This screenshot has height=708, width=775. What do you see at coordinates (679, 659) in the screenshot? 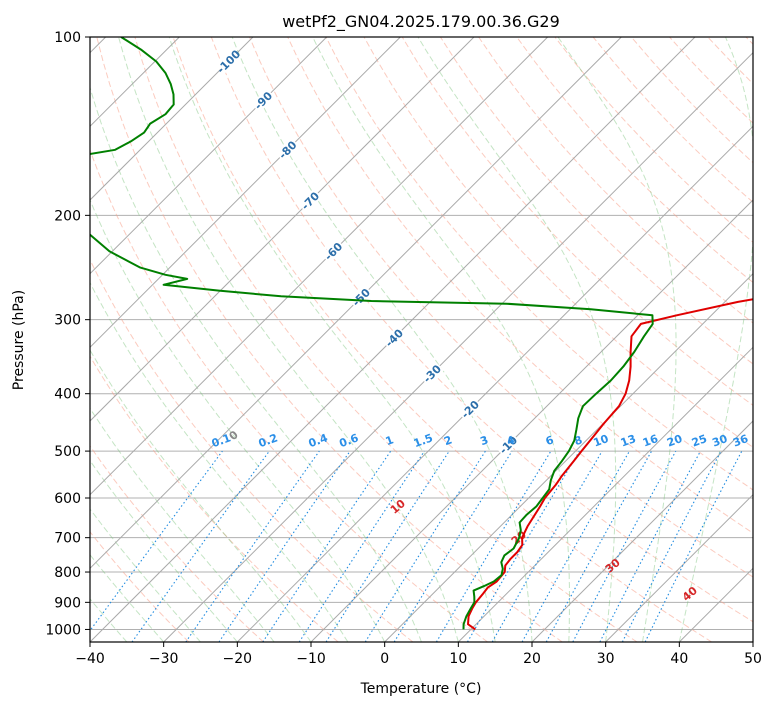
I see `x-tick-label: 40` at bounding box center [679, 659].